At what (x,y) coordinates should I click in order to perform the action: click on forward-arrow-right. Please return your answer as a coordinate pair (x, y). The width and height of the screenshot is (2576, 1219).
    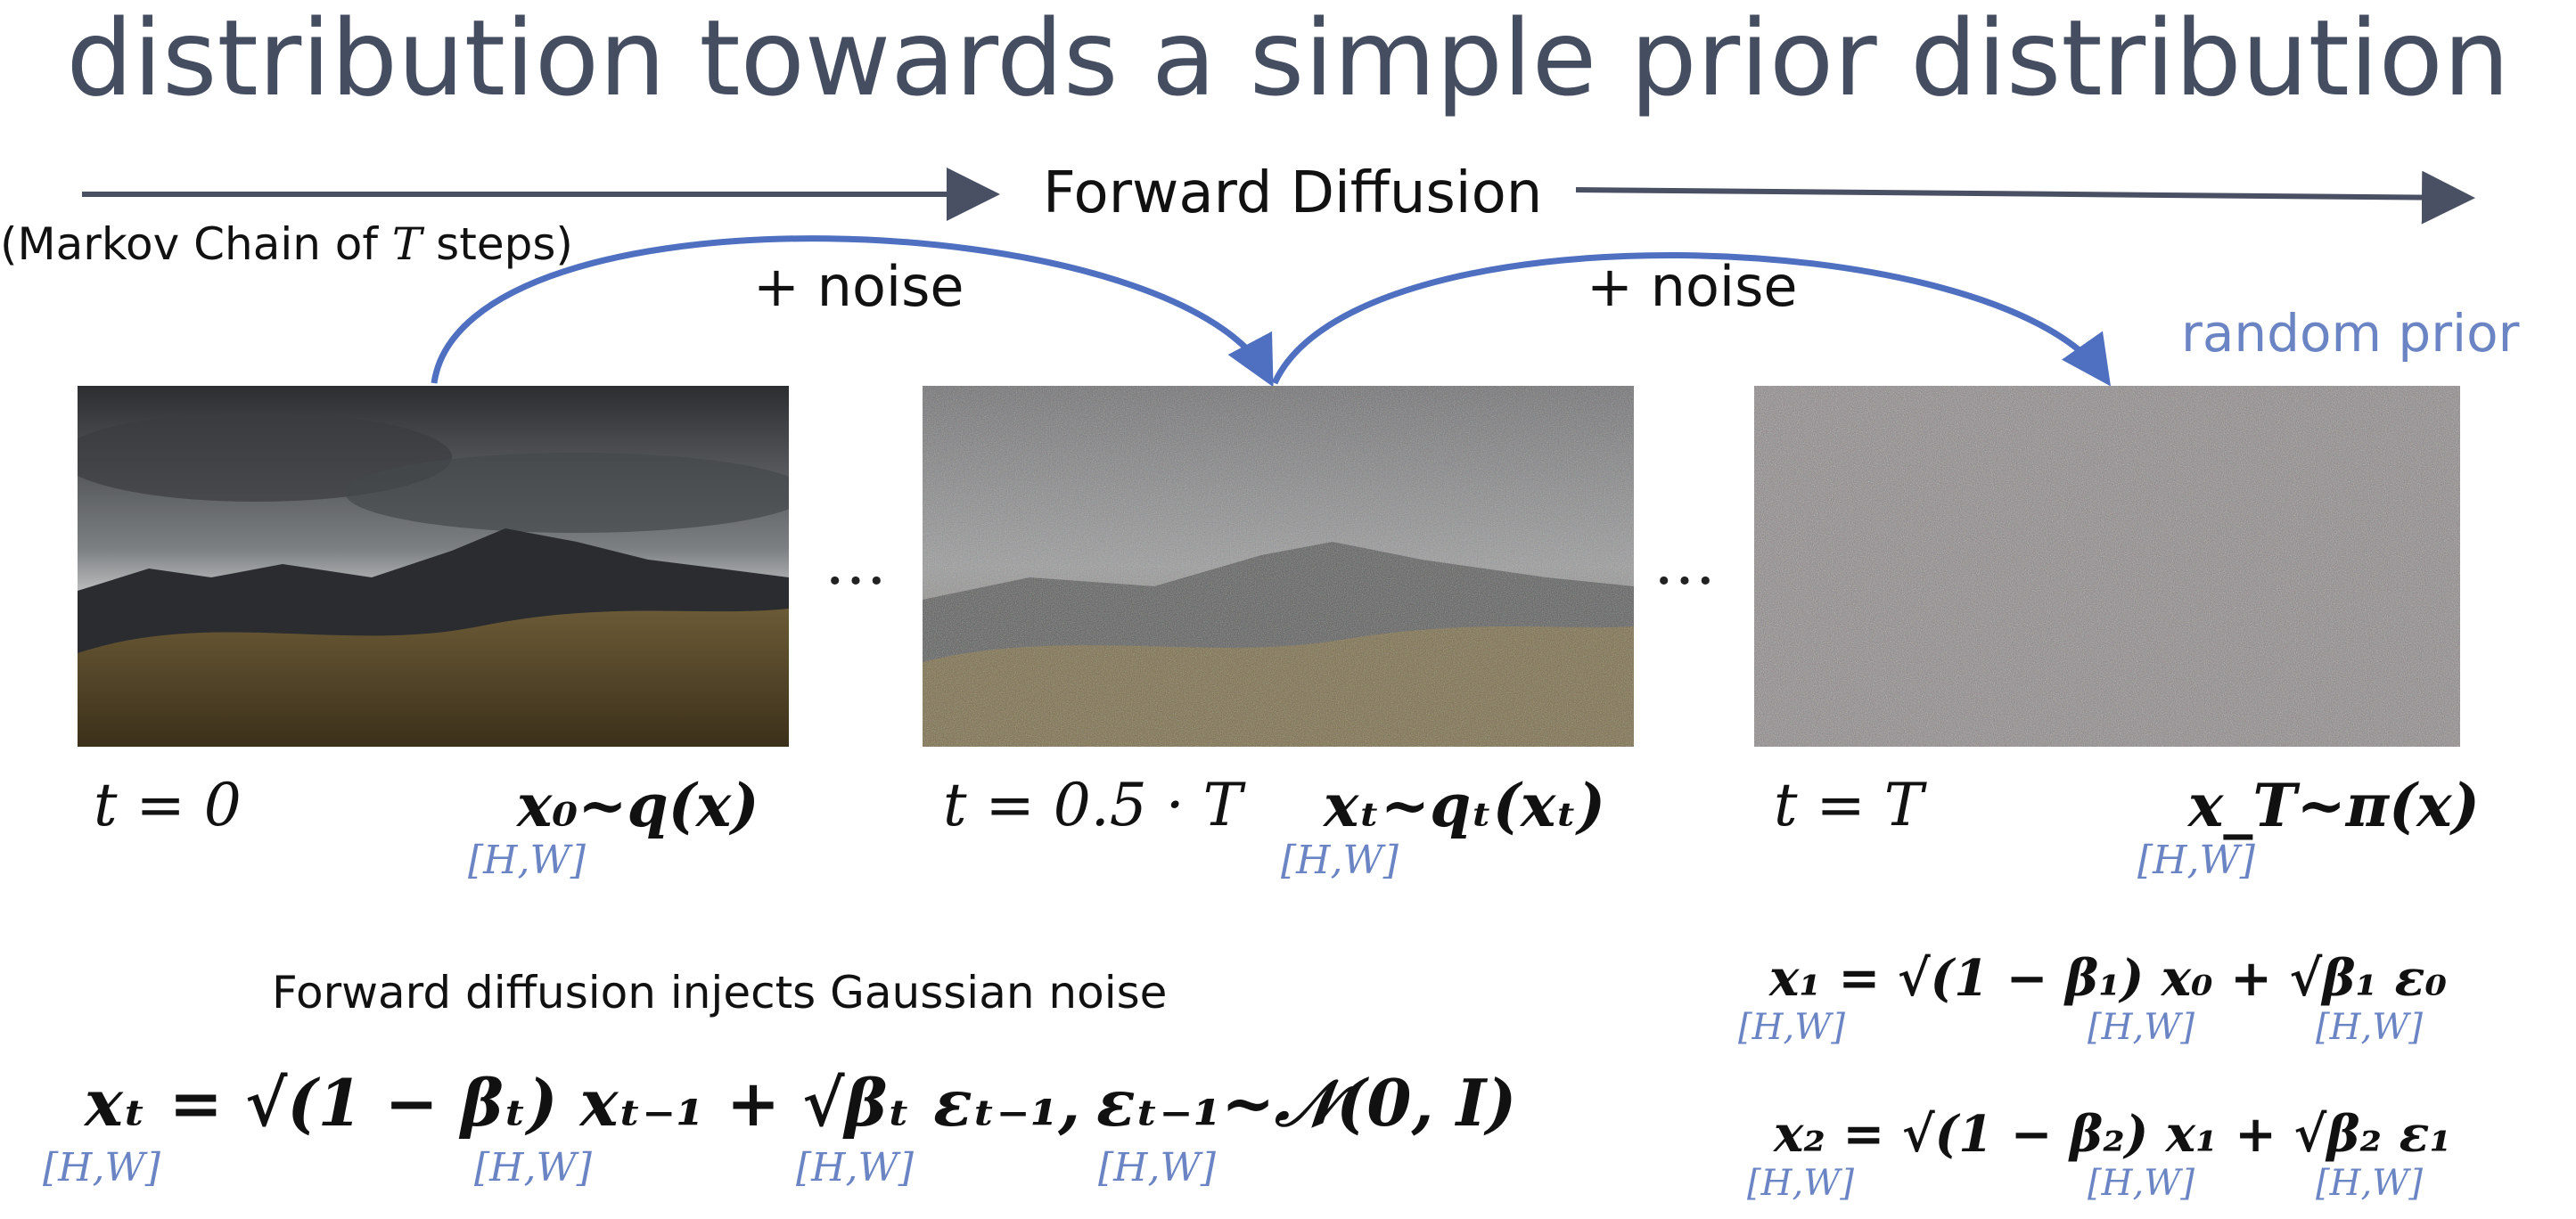
    Looking at the image, I should click on (2025, 198).